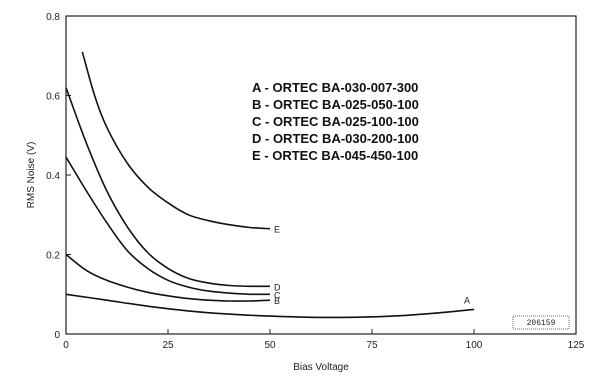 This screenshot has height=379, width=595. What do you see at coordinates (277, 230) in the screenshot?
I see `curve-label-e: E` at bounding box center [277, 230].